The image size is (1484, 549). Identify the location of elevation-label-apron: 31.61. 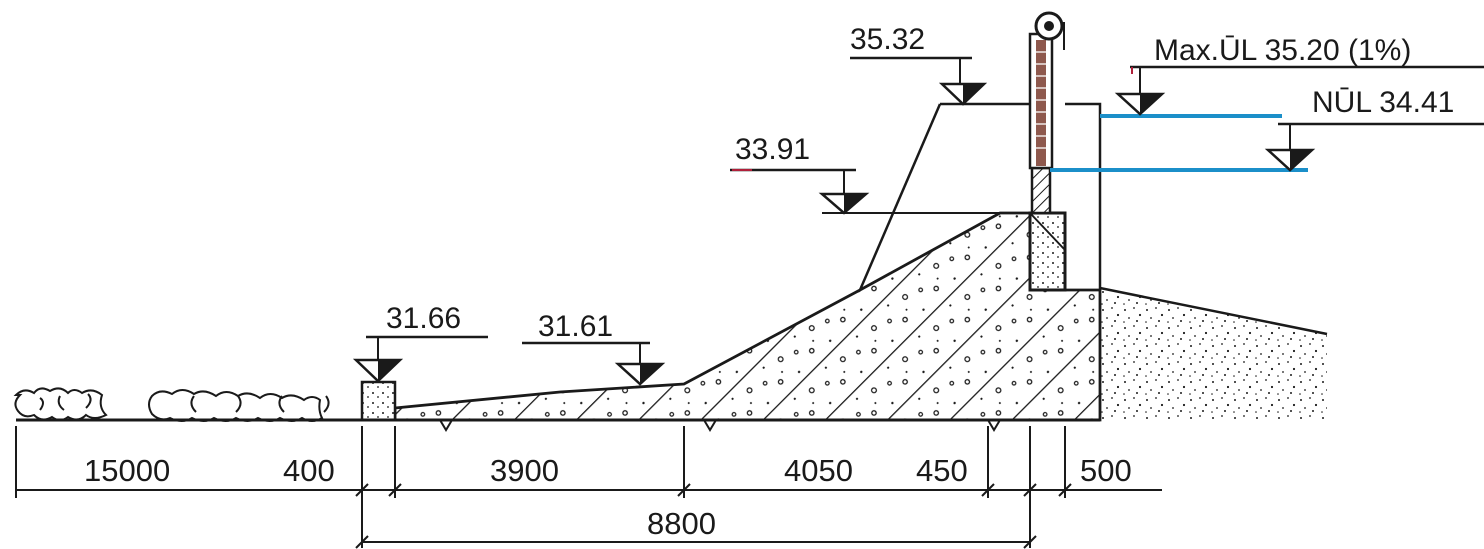
(575, 326).